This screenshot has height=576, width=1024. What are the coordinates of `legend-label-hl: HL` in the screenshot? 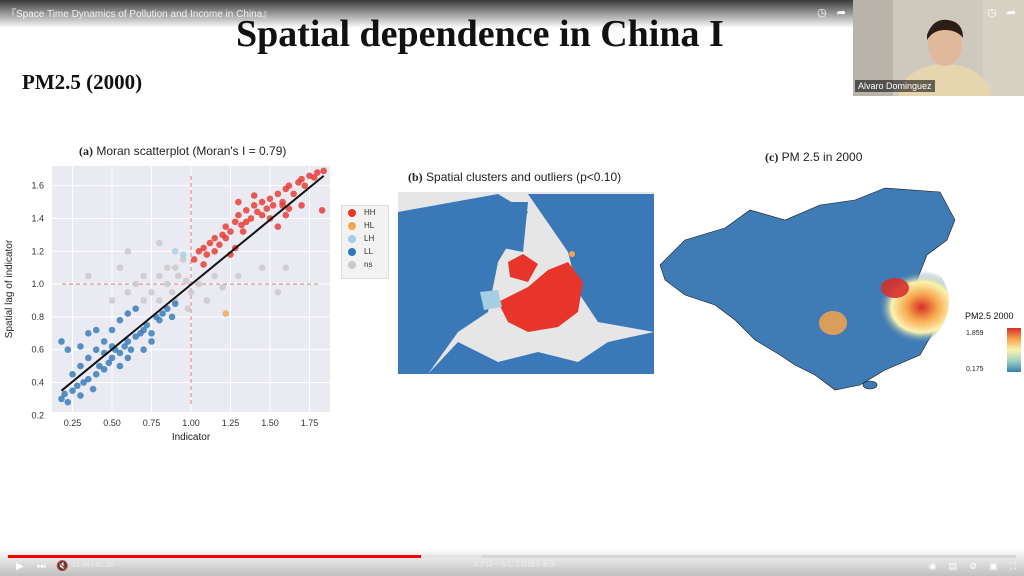 It's located at (369, 225).